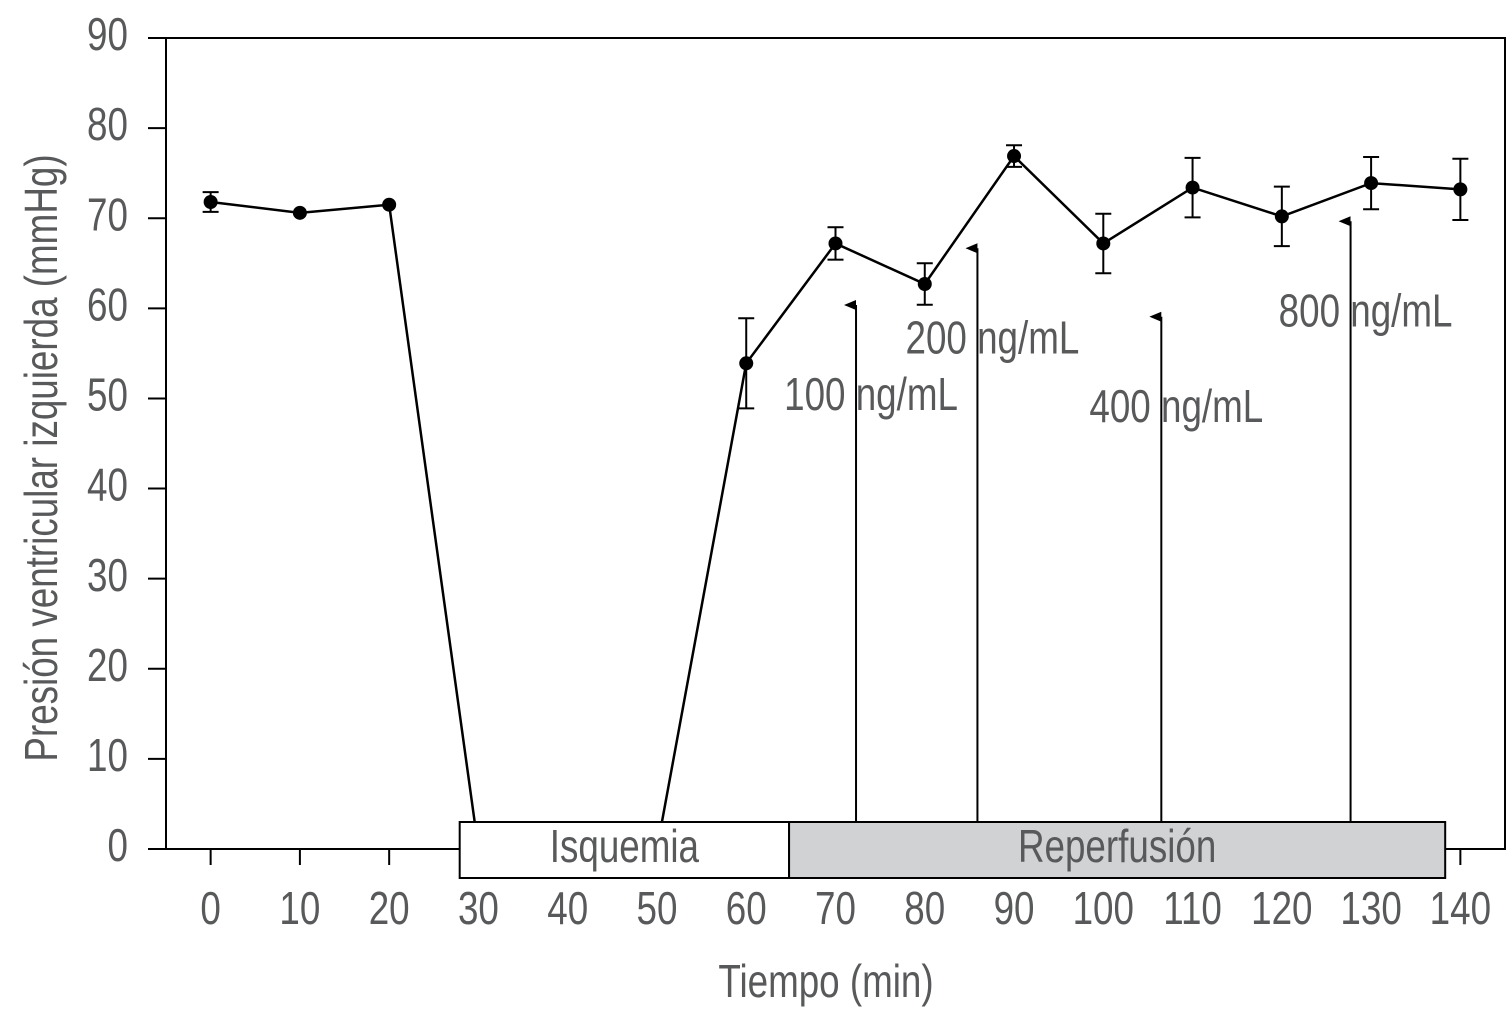 Image resolution: width=1510 pixels, height=1024 pixels. What do you see at coordinates (1117, 846) in the screenshot?
I see `phase-label: Reperfusión` at bounding box center [1117, 846].